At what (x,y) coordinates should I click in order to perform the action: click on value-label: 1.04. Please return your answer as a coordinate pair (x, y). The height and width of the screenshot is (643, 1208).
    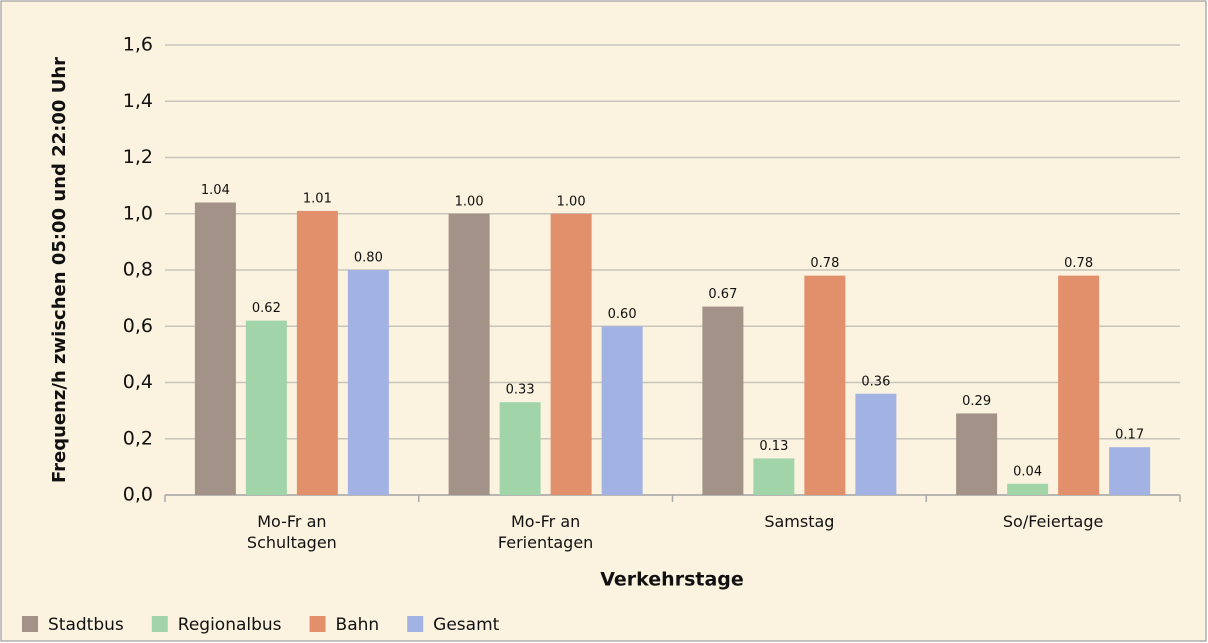
    Looking at the image, I should click on (215, 190).